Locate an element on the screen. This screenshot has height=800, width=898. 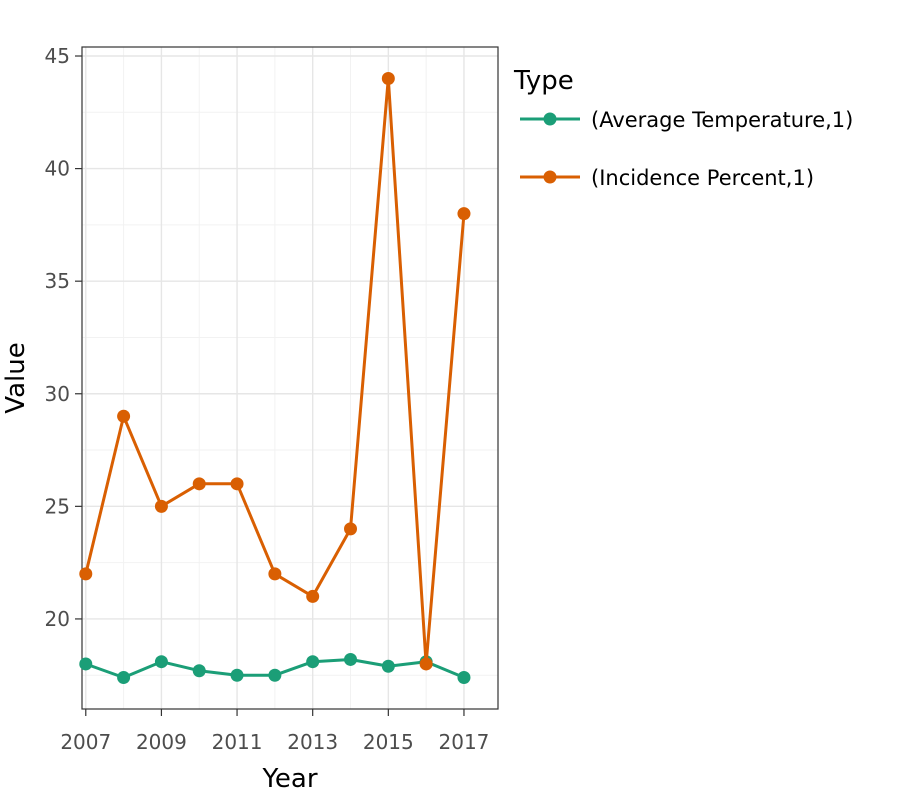
y-tick-label: 35 is located at coordinates (57, 281).